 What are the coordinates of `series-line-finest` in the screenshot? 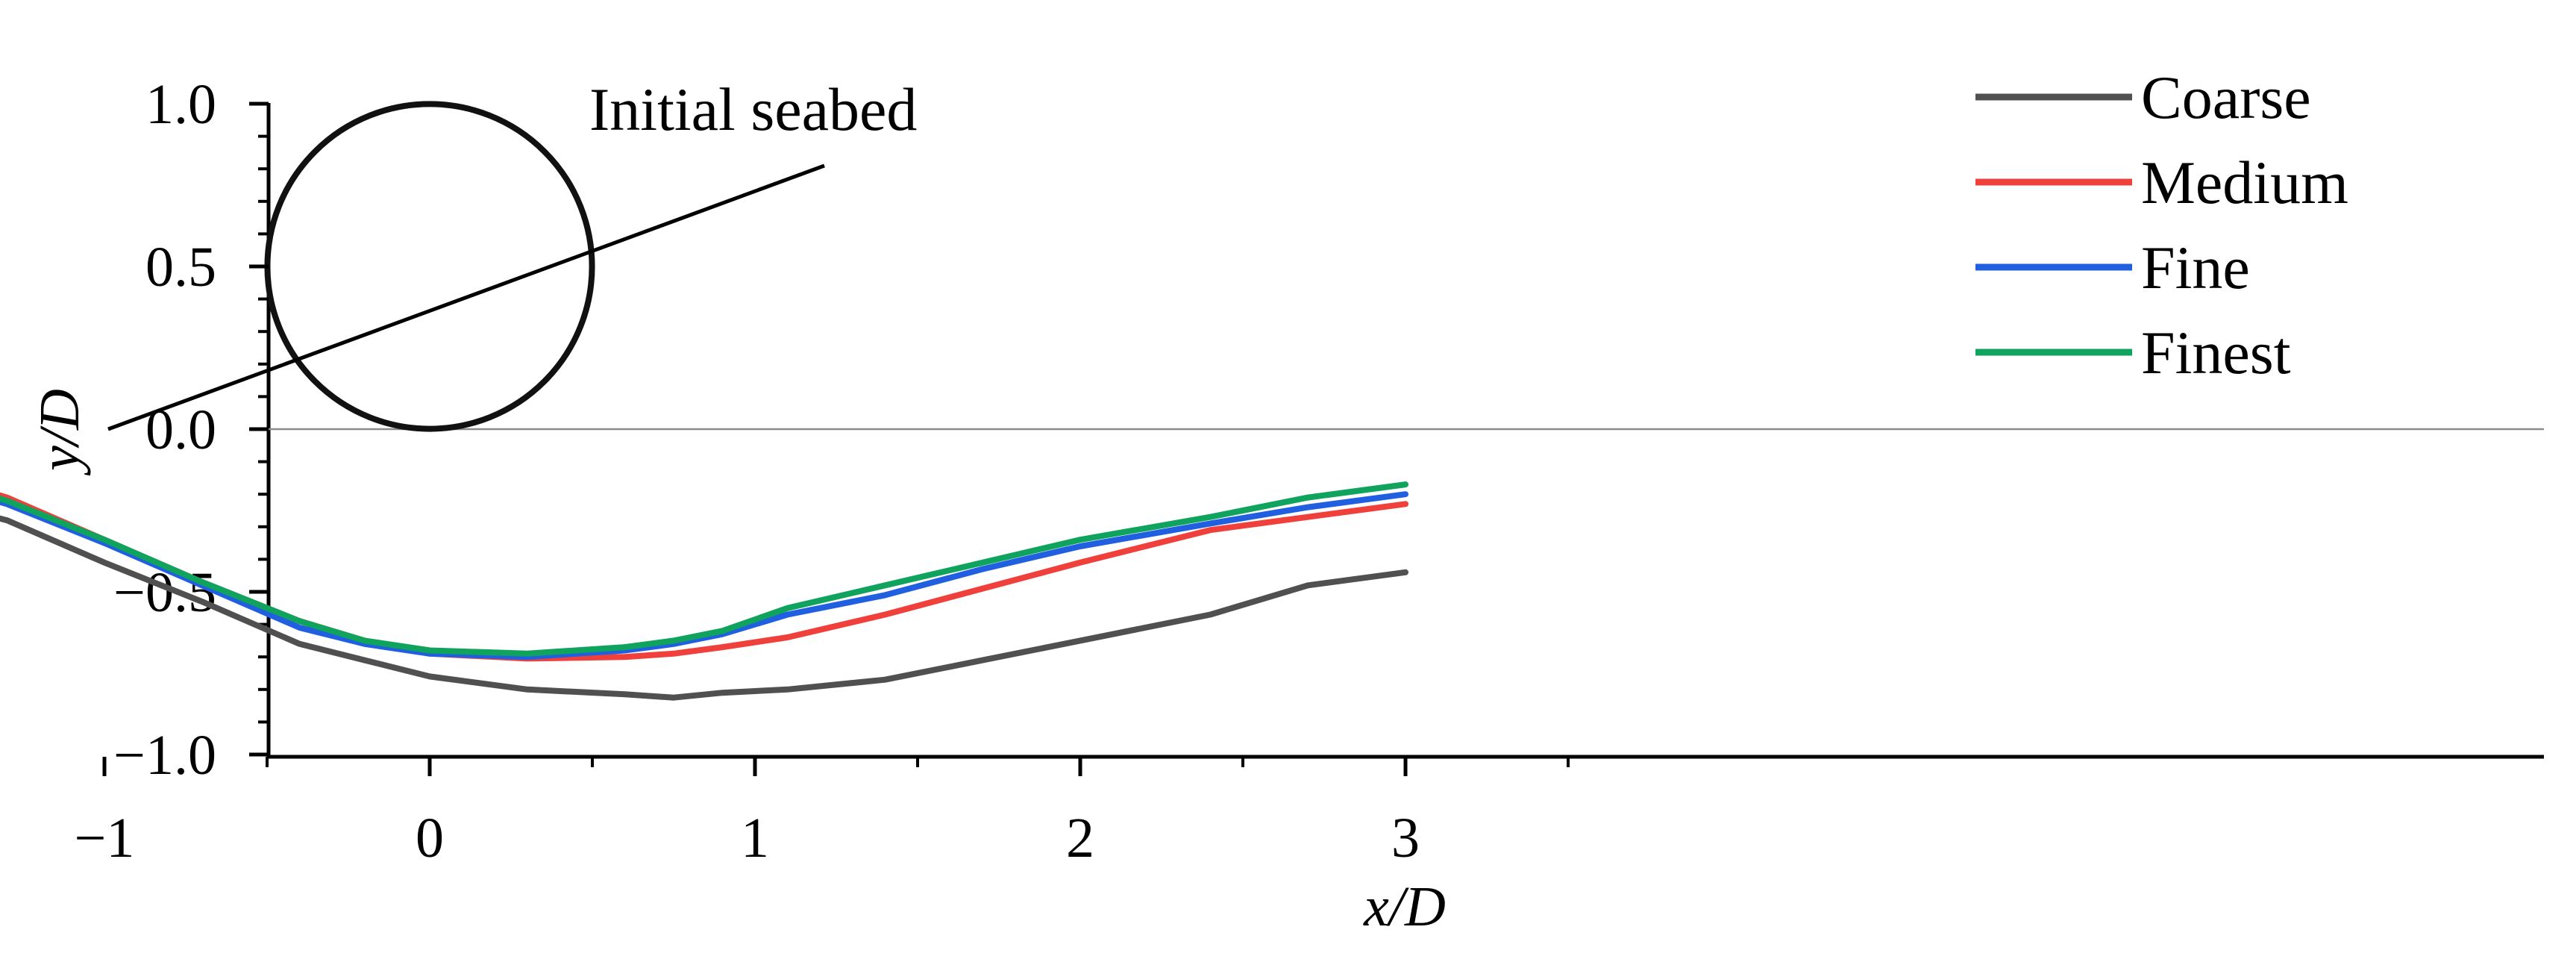 It's located at (704, 569).